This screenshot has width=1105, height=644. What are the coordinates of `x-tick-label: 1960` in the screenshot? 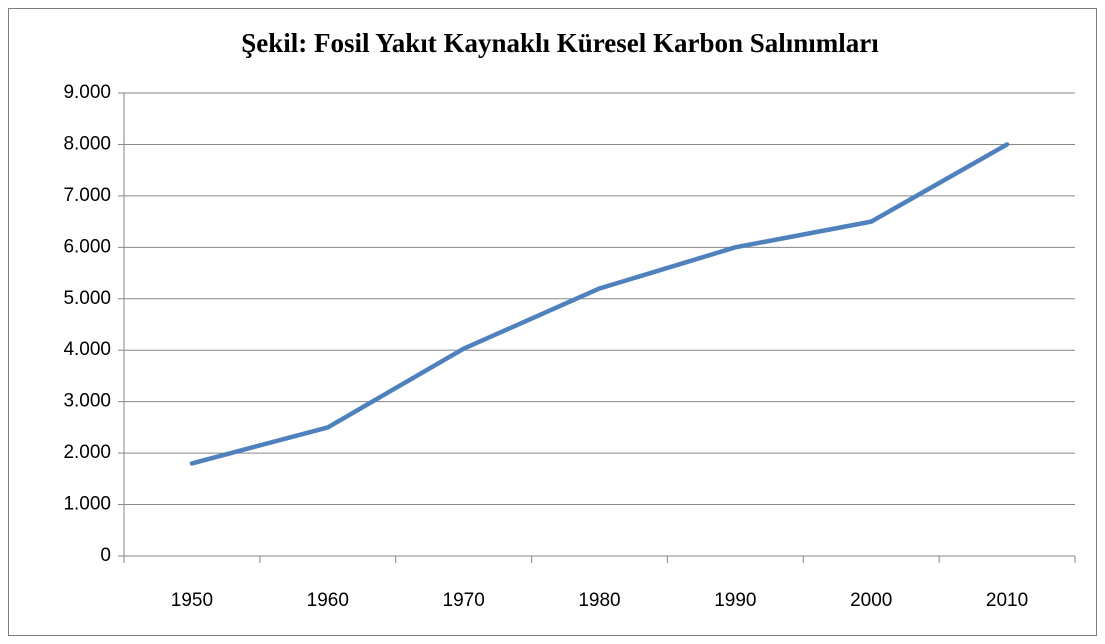 It's located at (328, 600).